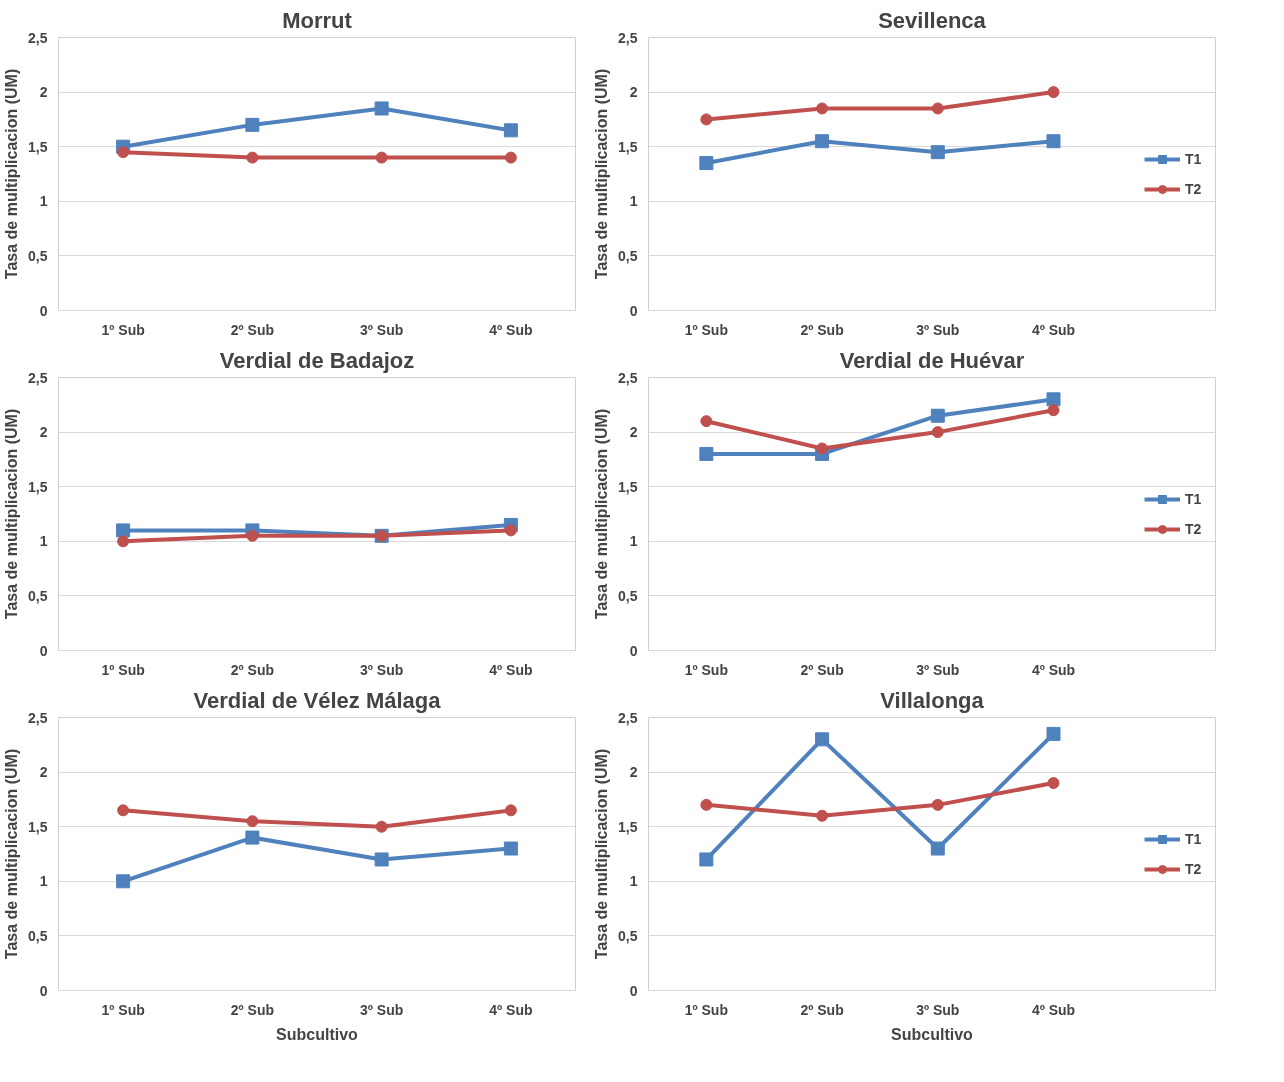 The height and width of the screenshot is (1082, 1284). What do you see at coordinates (932, 700) in the screenshot?
I see `chart-title: Villalonga` at bounding box center [932, 700].